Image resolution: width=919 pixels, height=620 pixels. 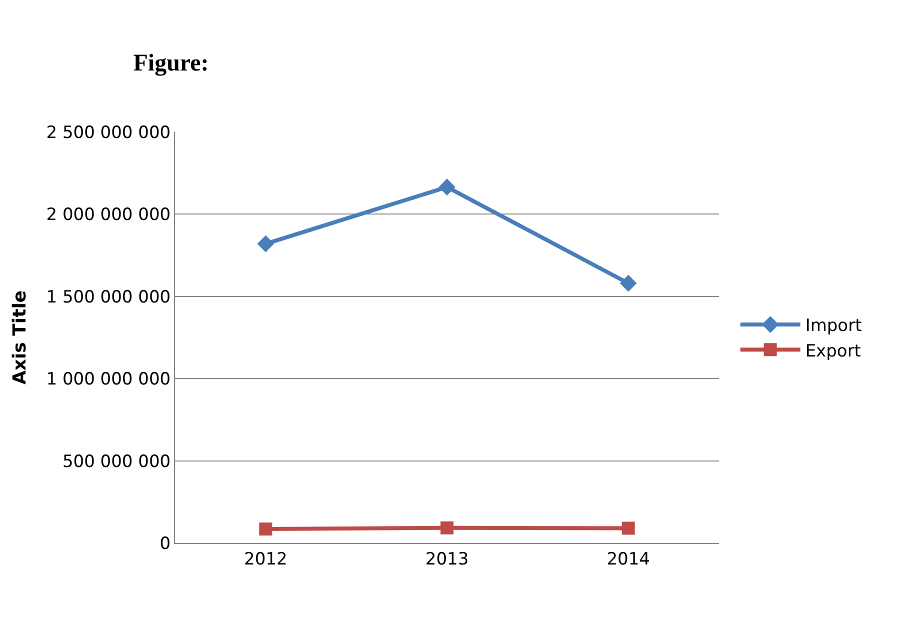 I want to click on y-tick-label: 0, so click(x=165, y=544).